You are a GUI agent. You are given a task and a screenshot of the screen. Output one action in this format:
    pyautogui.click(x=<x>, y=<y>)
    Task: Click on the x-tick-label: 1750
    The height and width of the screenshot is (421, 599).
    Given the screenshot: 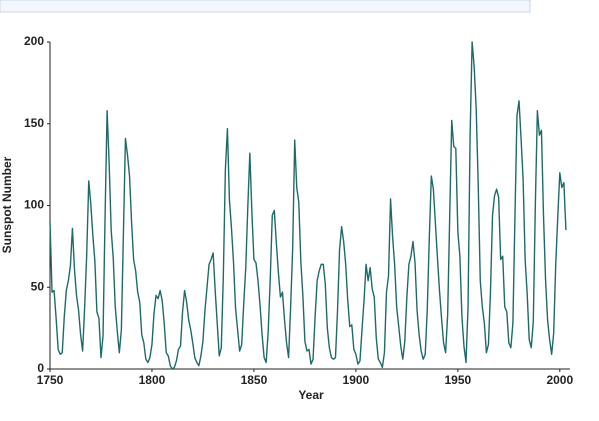 What is the action you would take?
    pyautogui.click(x=50, y=380)
    